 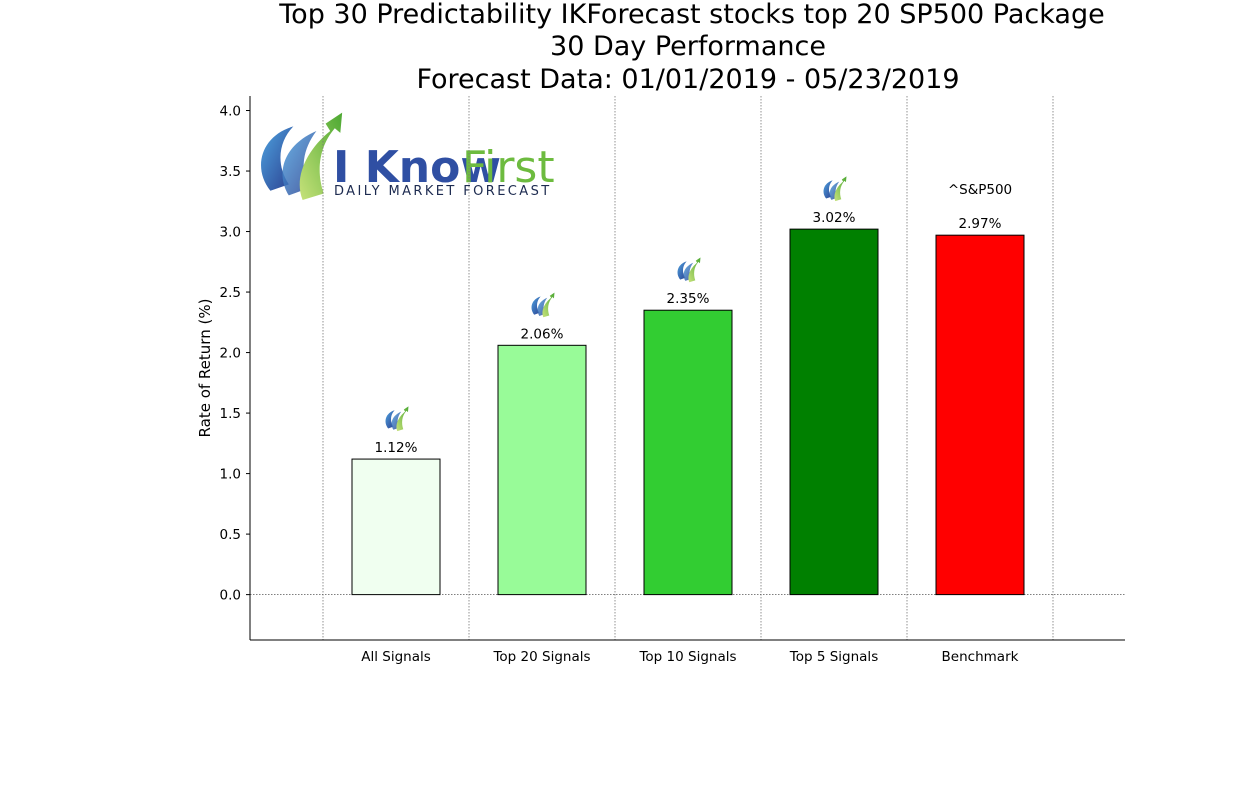 I want to click on bar-value-label: 2.06%, so click(x=542, y=334).